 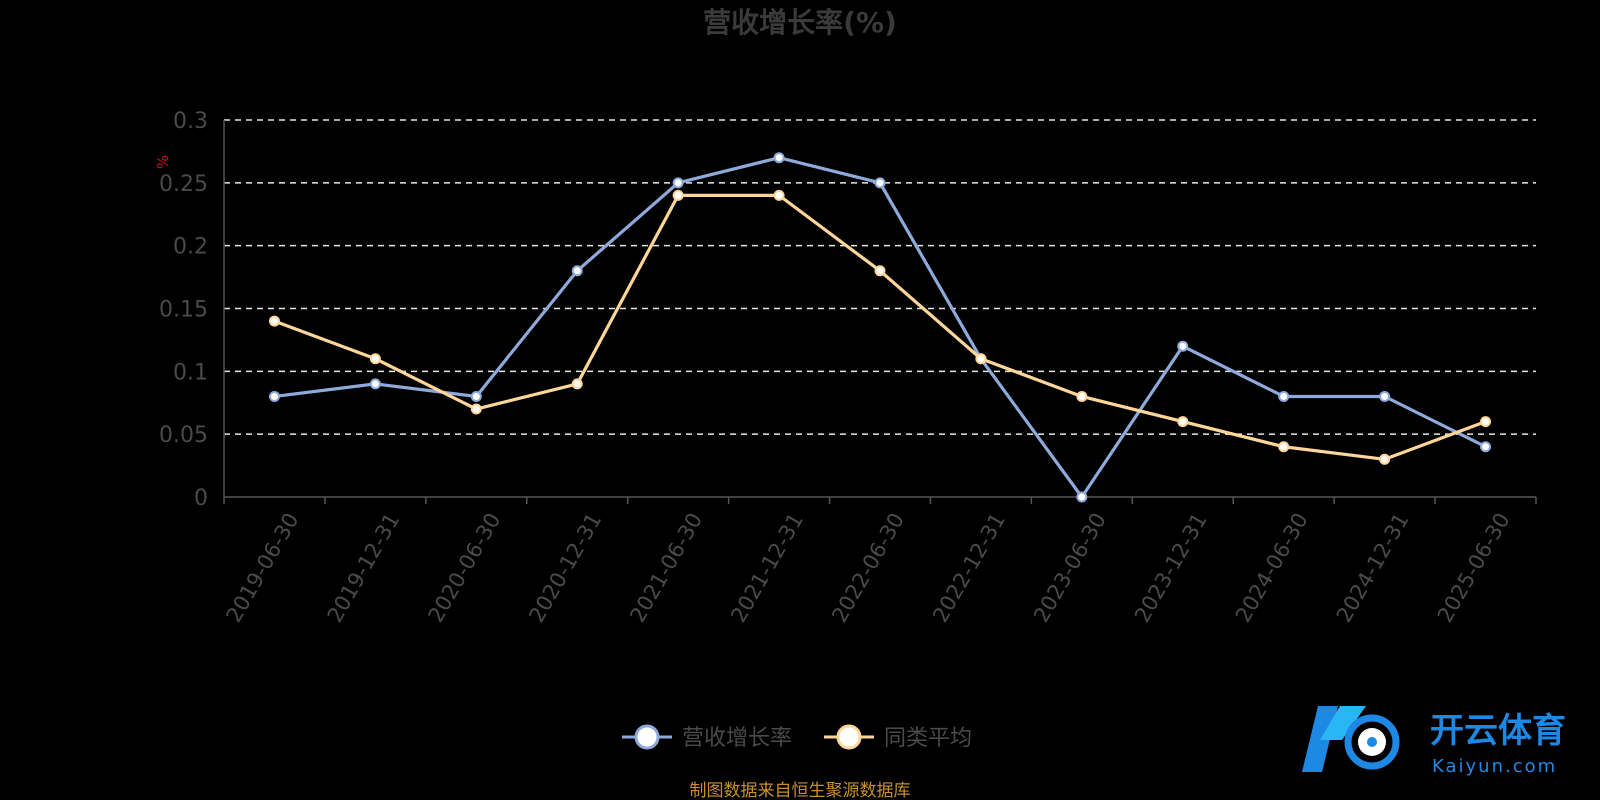 I want to click on kaiyun-logo-icon, so click(x=1351, y=739).